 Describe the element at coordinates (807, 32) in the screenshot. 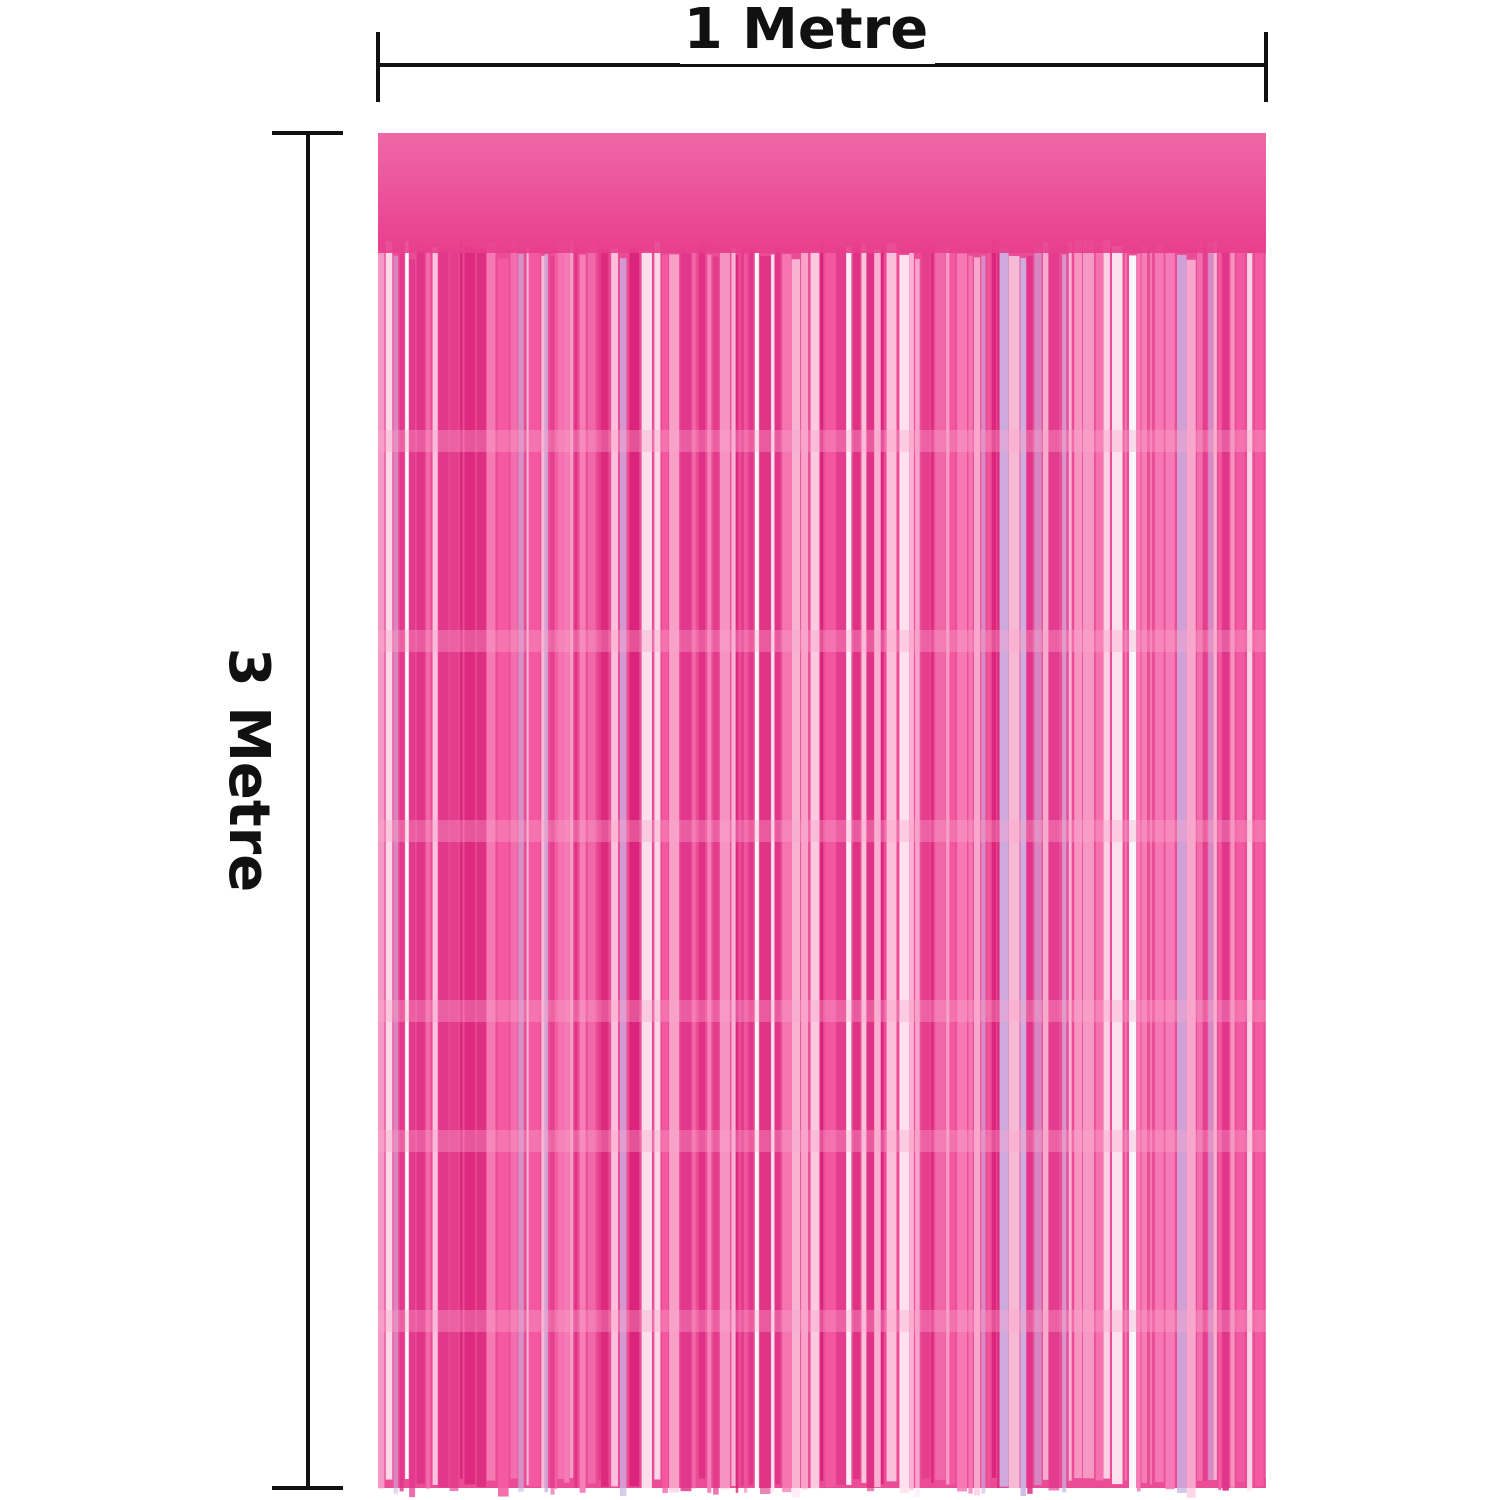

I see `label-backdrop` at that location.